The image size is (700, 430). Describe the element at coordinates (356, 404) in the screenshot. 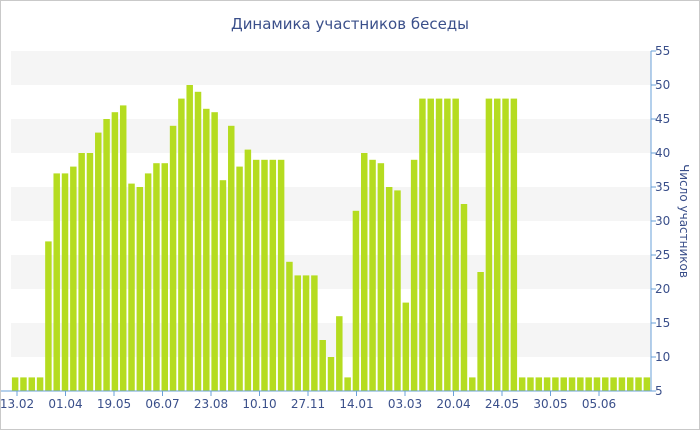

I see `x-tick-label: 14.01` at that location.